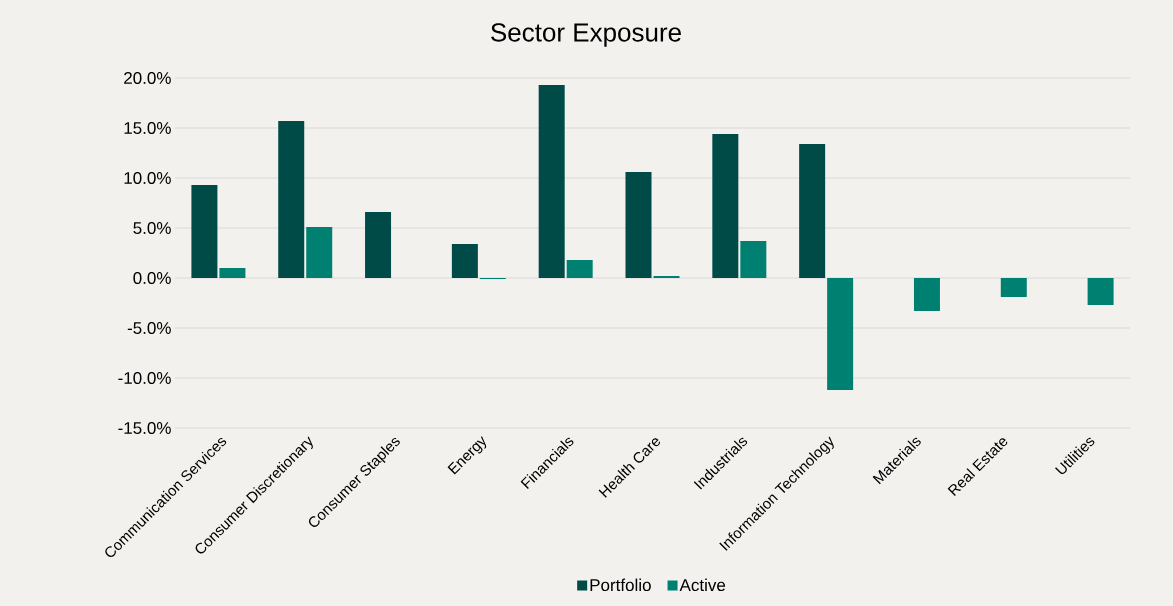  What do you see at coordinates (144, 428) in the screenshot?
I see `y-tick-label: -15.0%` at bounding box center [144, 428].